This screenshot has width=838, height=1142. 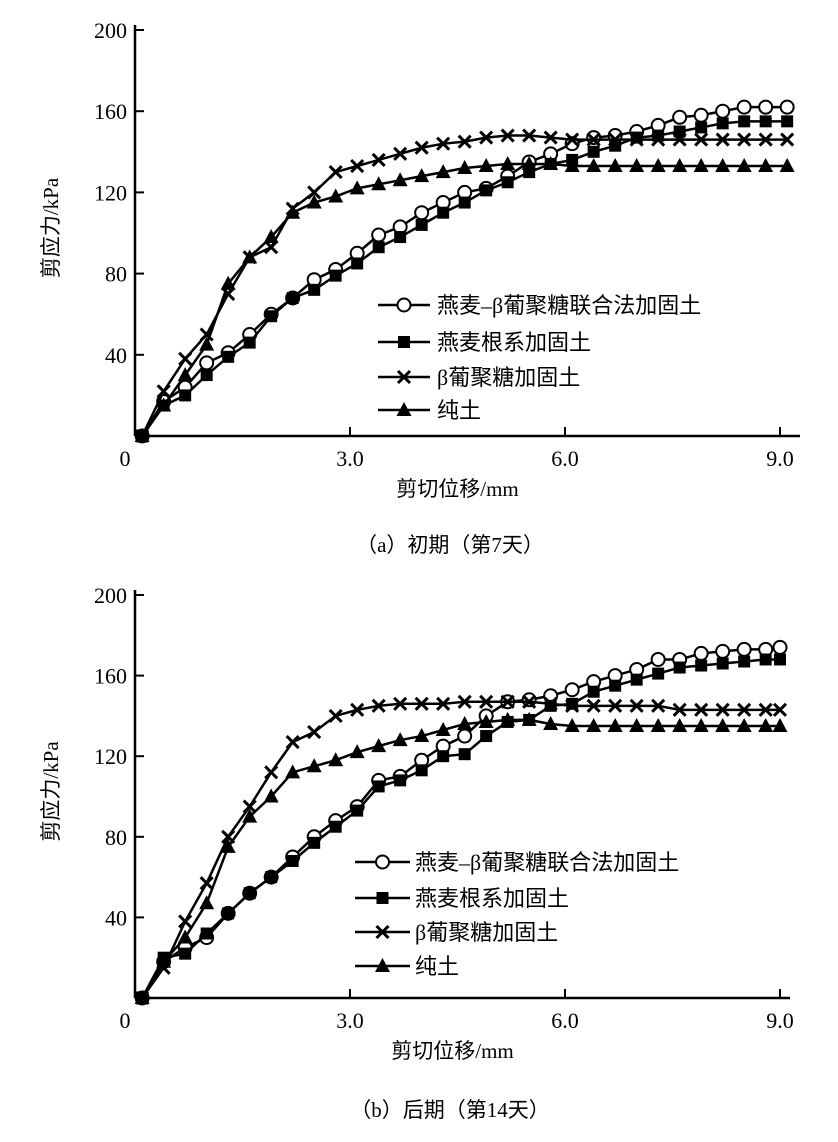 I want to click on x-axis-title: 剪切位移/mm, so click(x=457, y=489).